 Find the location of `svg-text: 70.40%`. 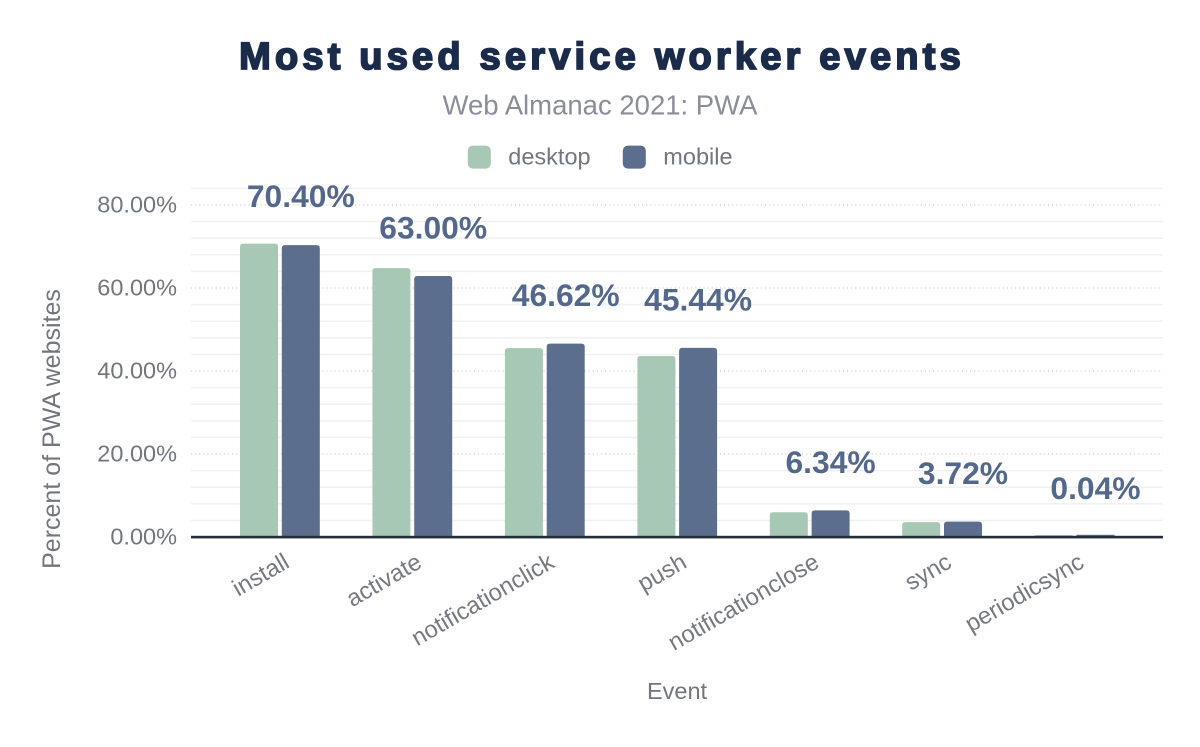

svg-text: 70.40% is located at coordinates (301, 196).